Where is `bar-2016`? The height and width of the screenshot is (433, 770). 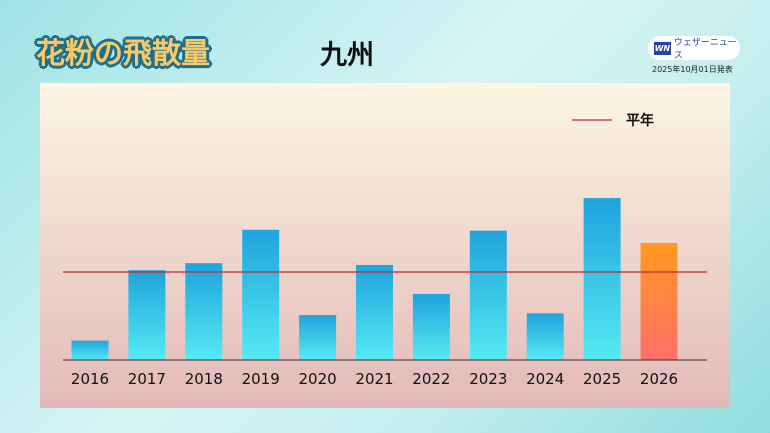 bar-2016 is located at coordinates (90, 350).